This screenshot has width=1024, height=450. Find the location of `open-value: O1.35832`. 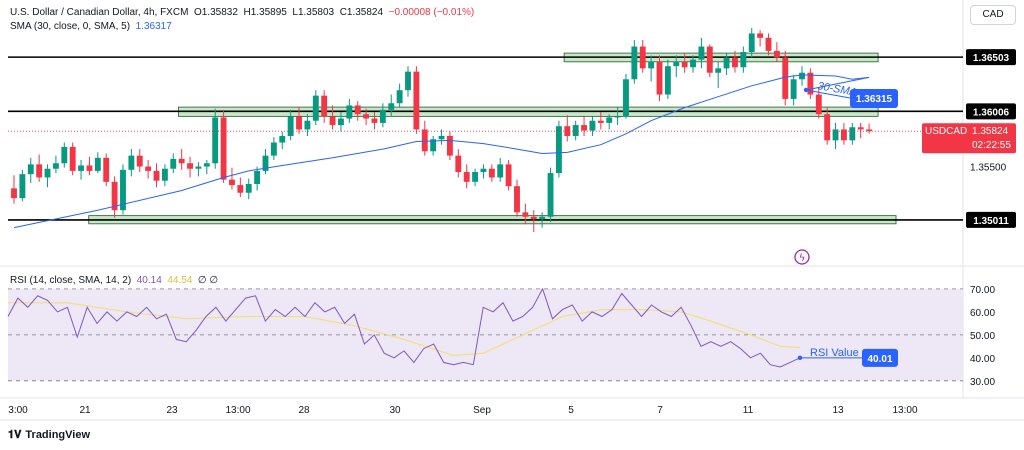

open-value: O1.35832 is located at coordinates (215, 12).